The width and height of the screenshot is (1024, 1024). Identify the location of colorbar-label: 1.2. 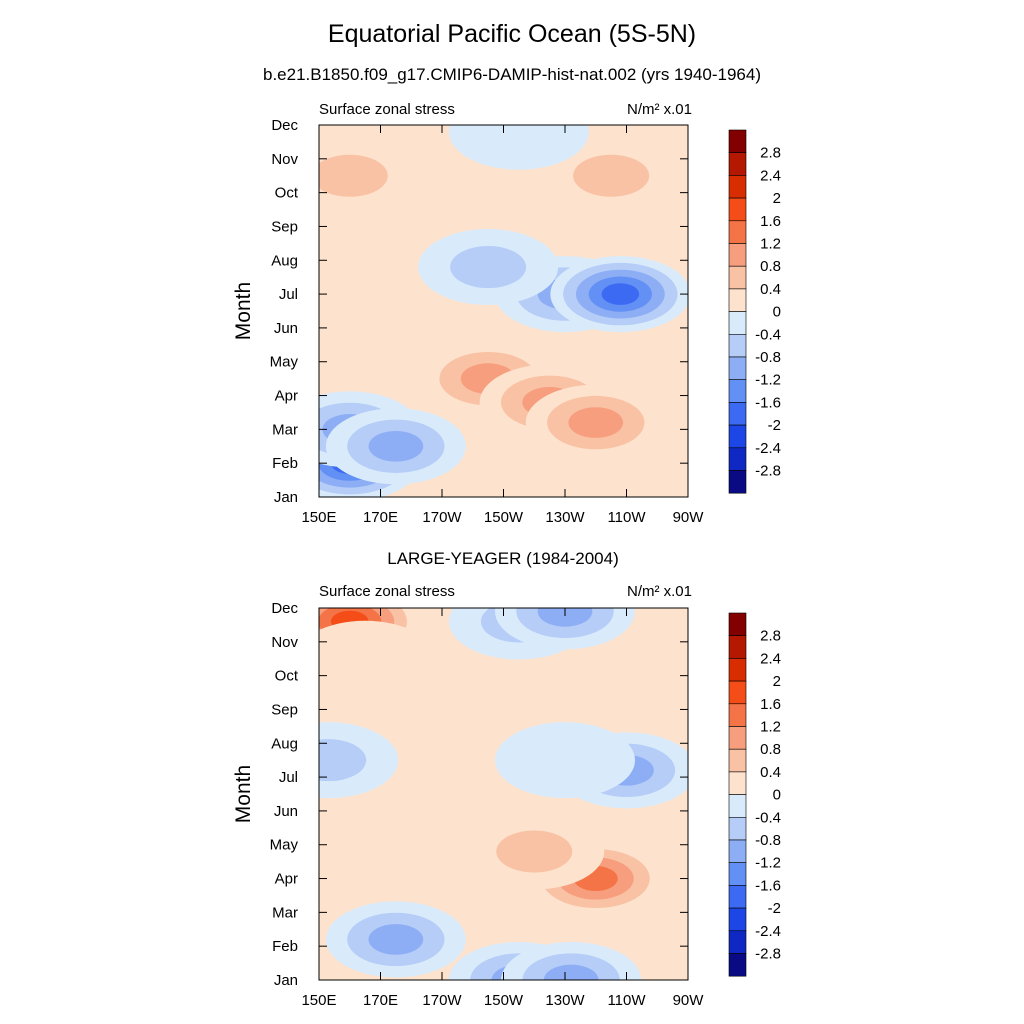
(770, 244).